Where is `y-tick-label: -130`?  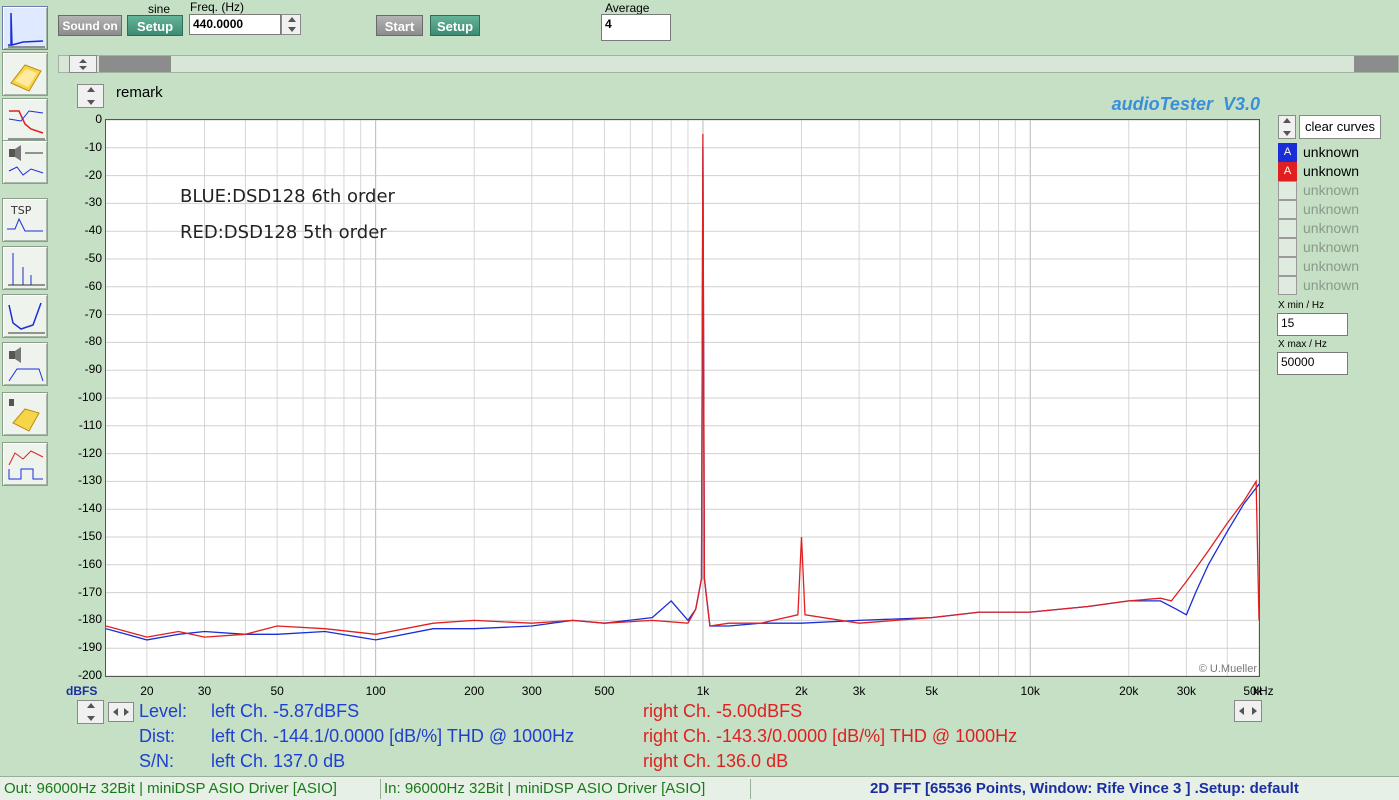 y-tick-label: -130 is located at coordinates (89, 480).